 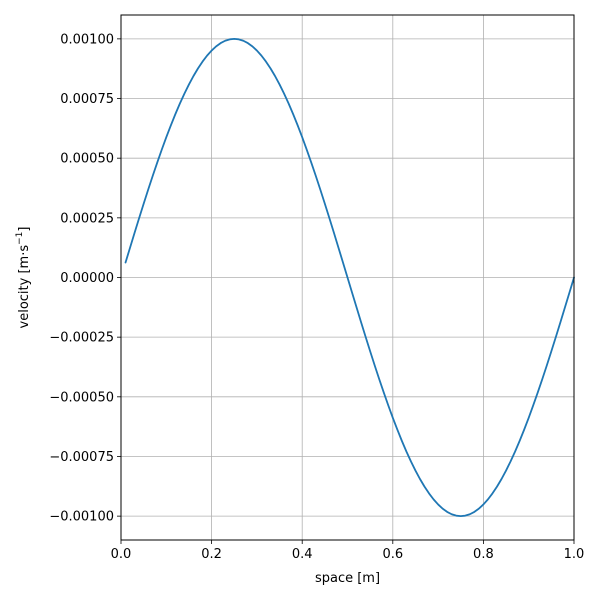 I want to click on x-tick-label: 0.6, so click(x=392, y=554).